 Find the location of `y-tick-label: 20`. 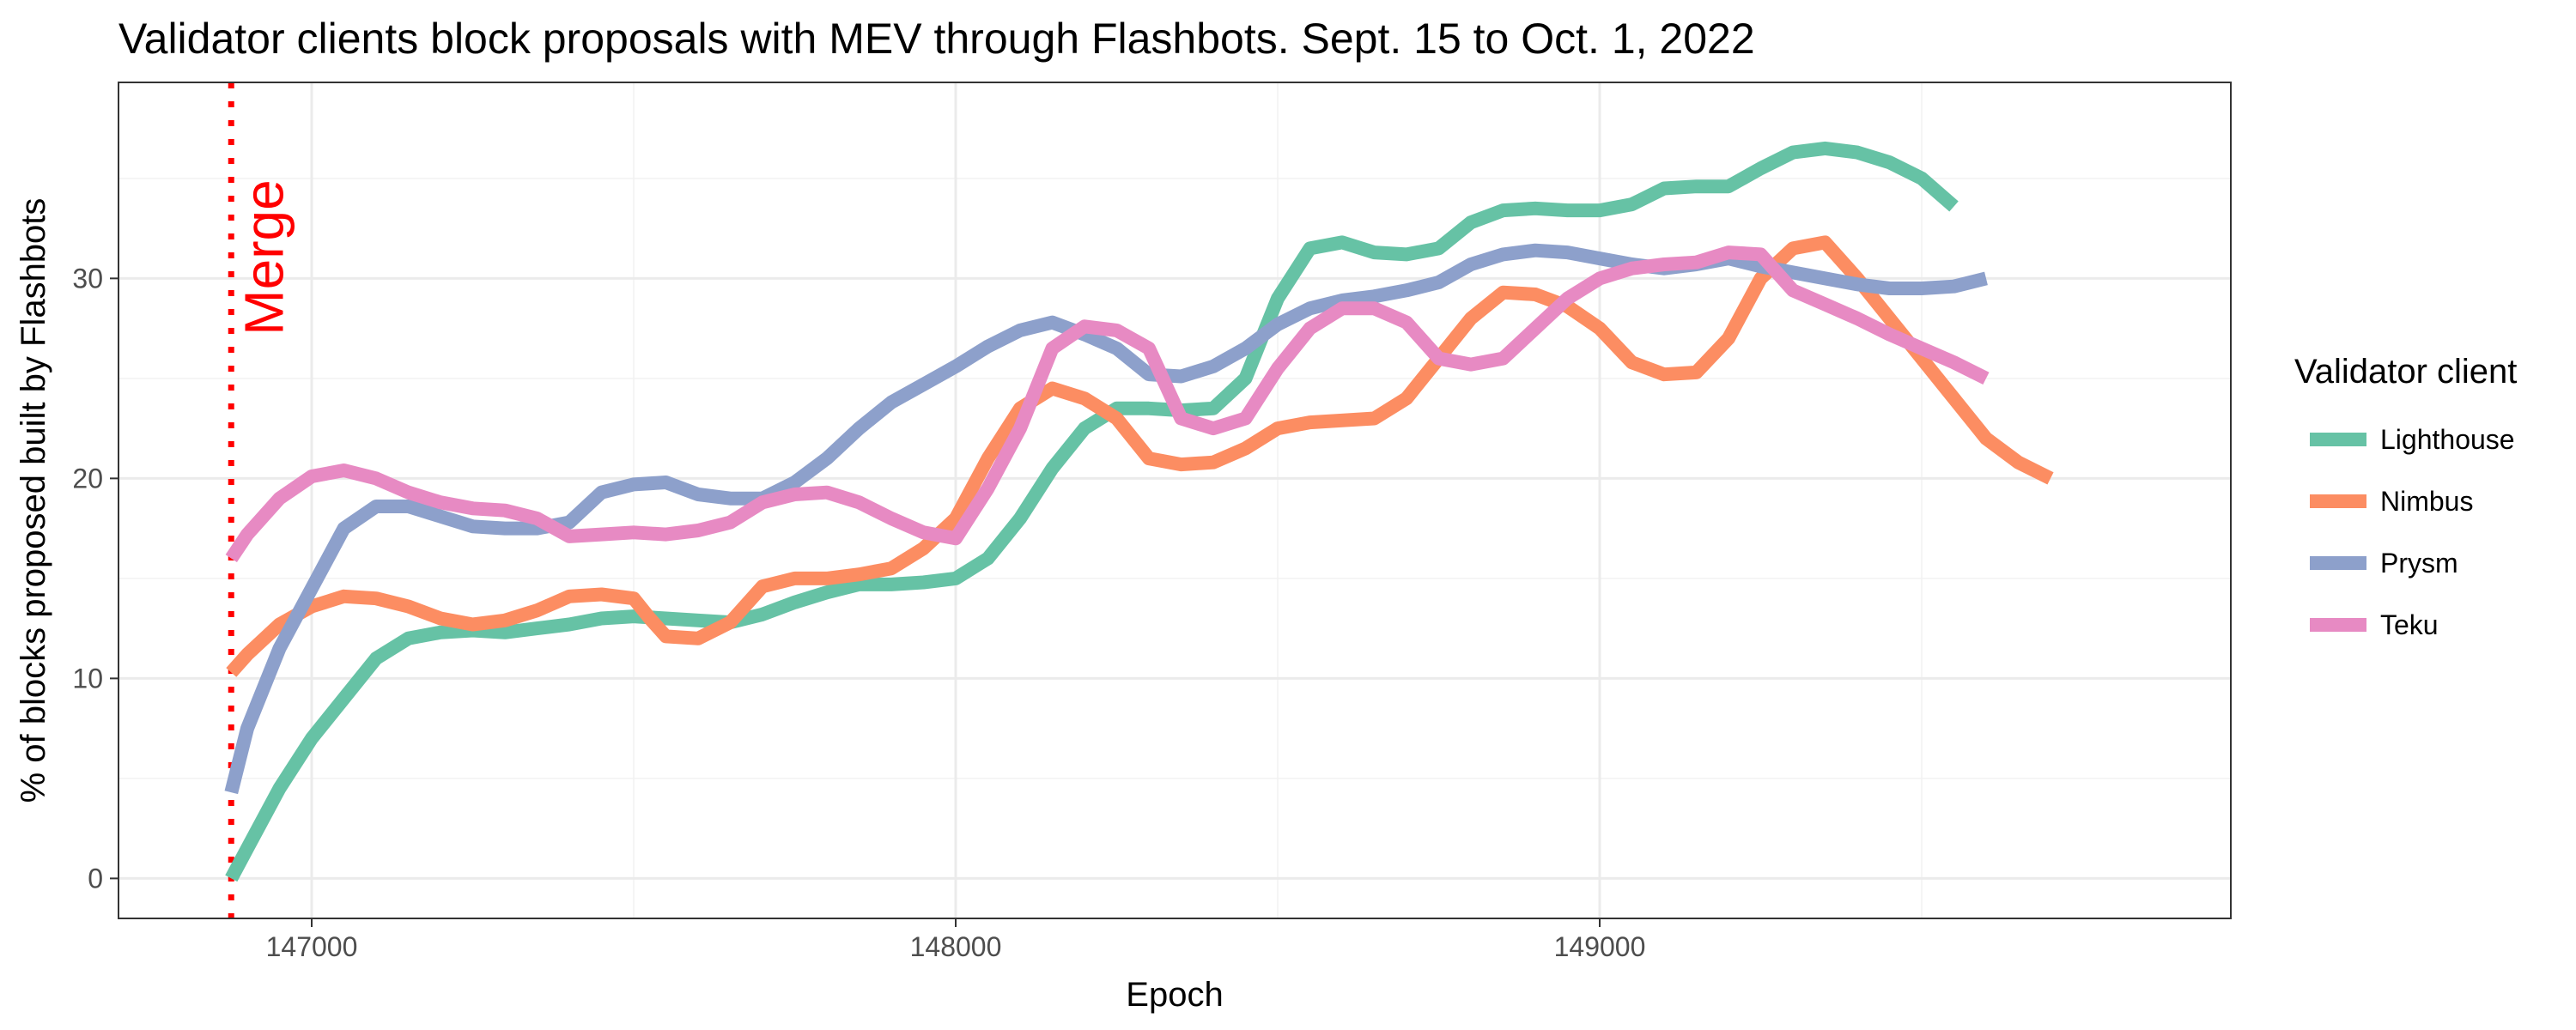

y-tick-label: 20 is located at coordinates (87, 478).